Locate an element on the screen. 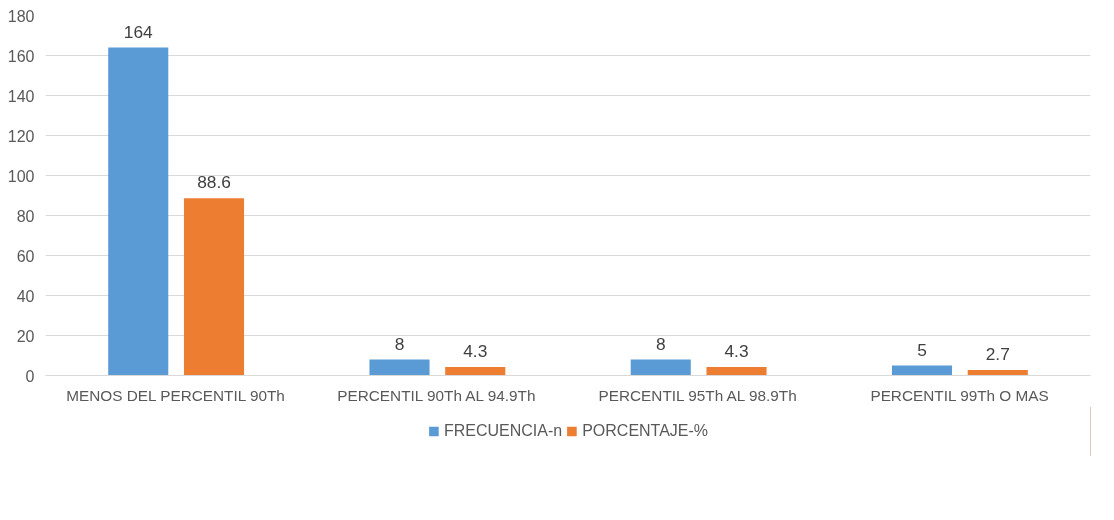  y-tick-label: 140 is located at coordinates (21, 96).